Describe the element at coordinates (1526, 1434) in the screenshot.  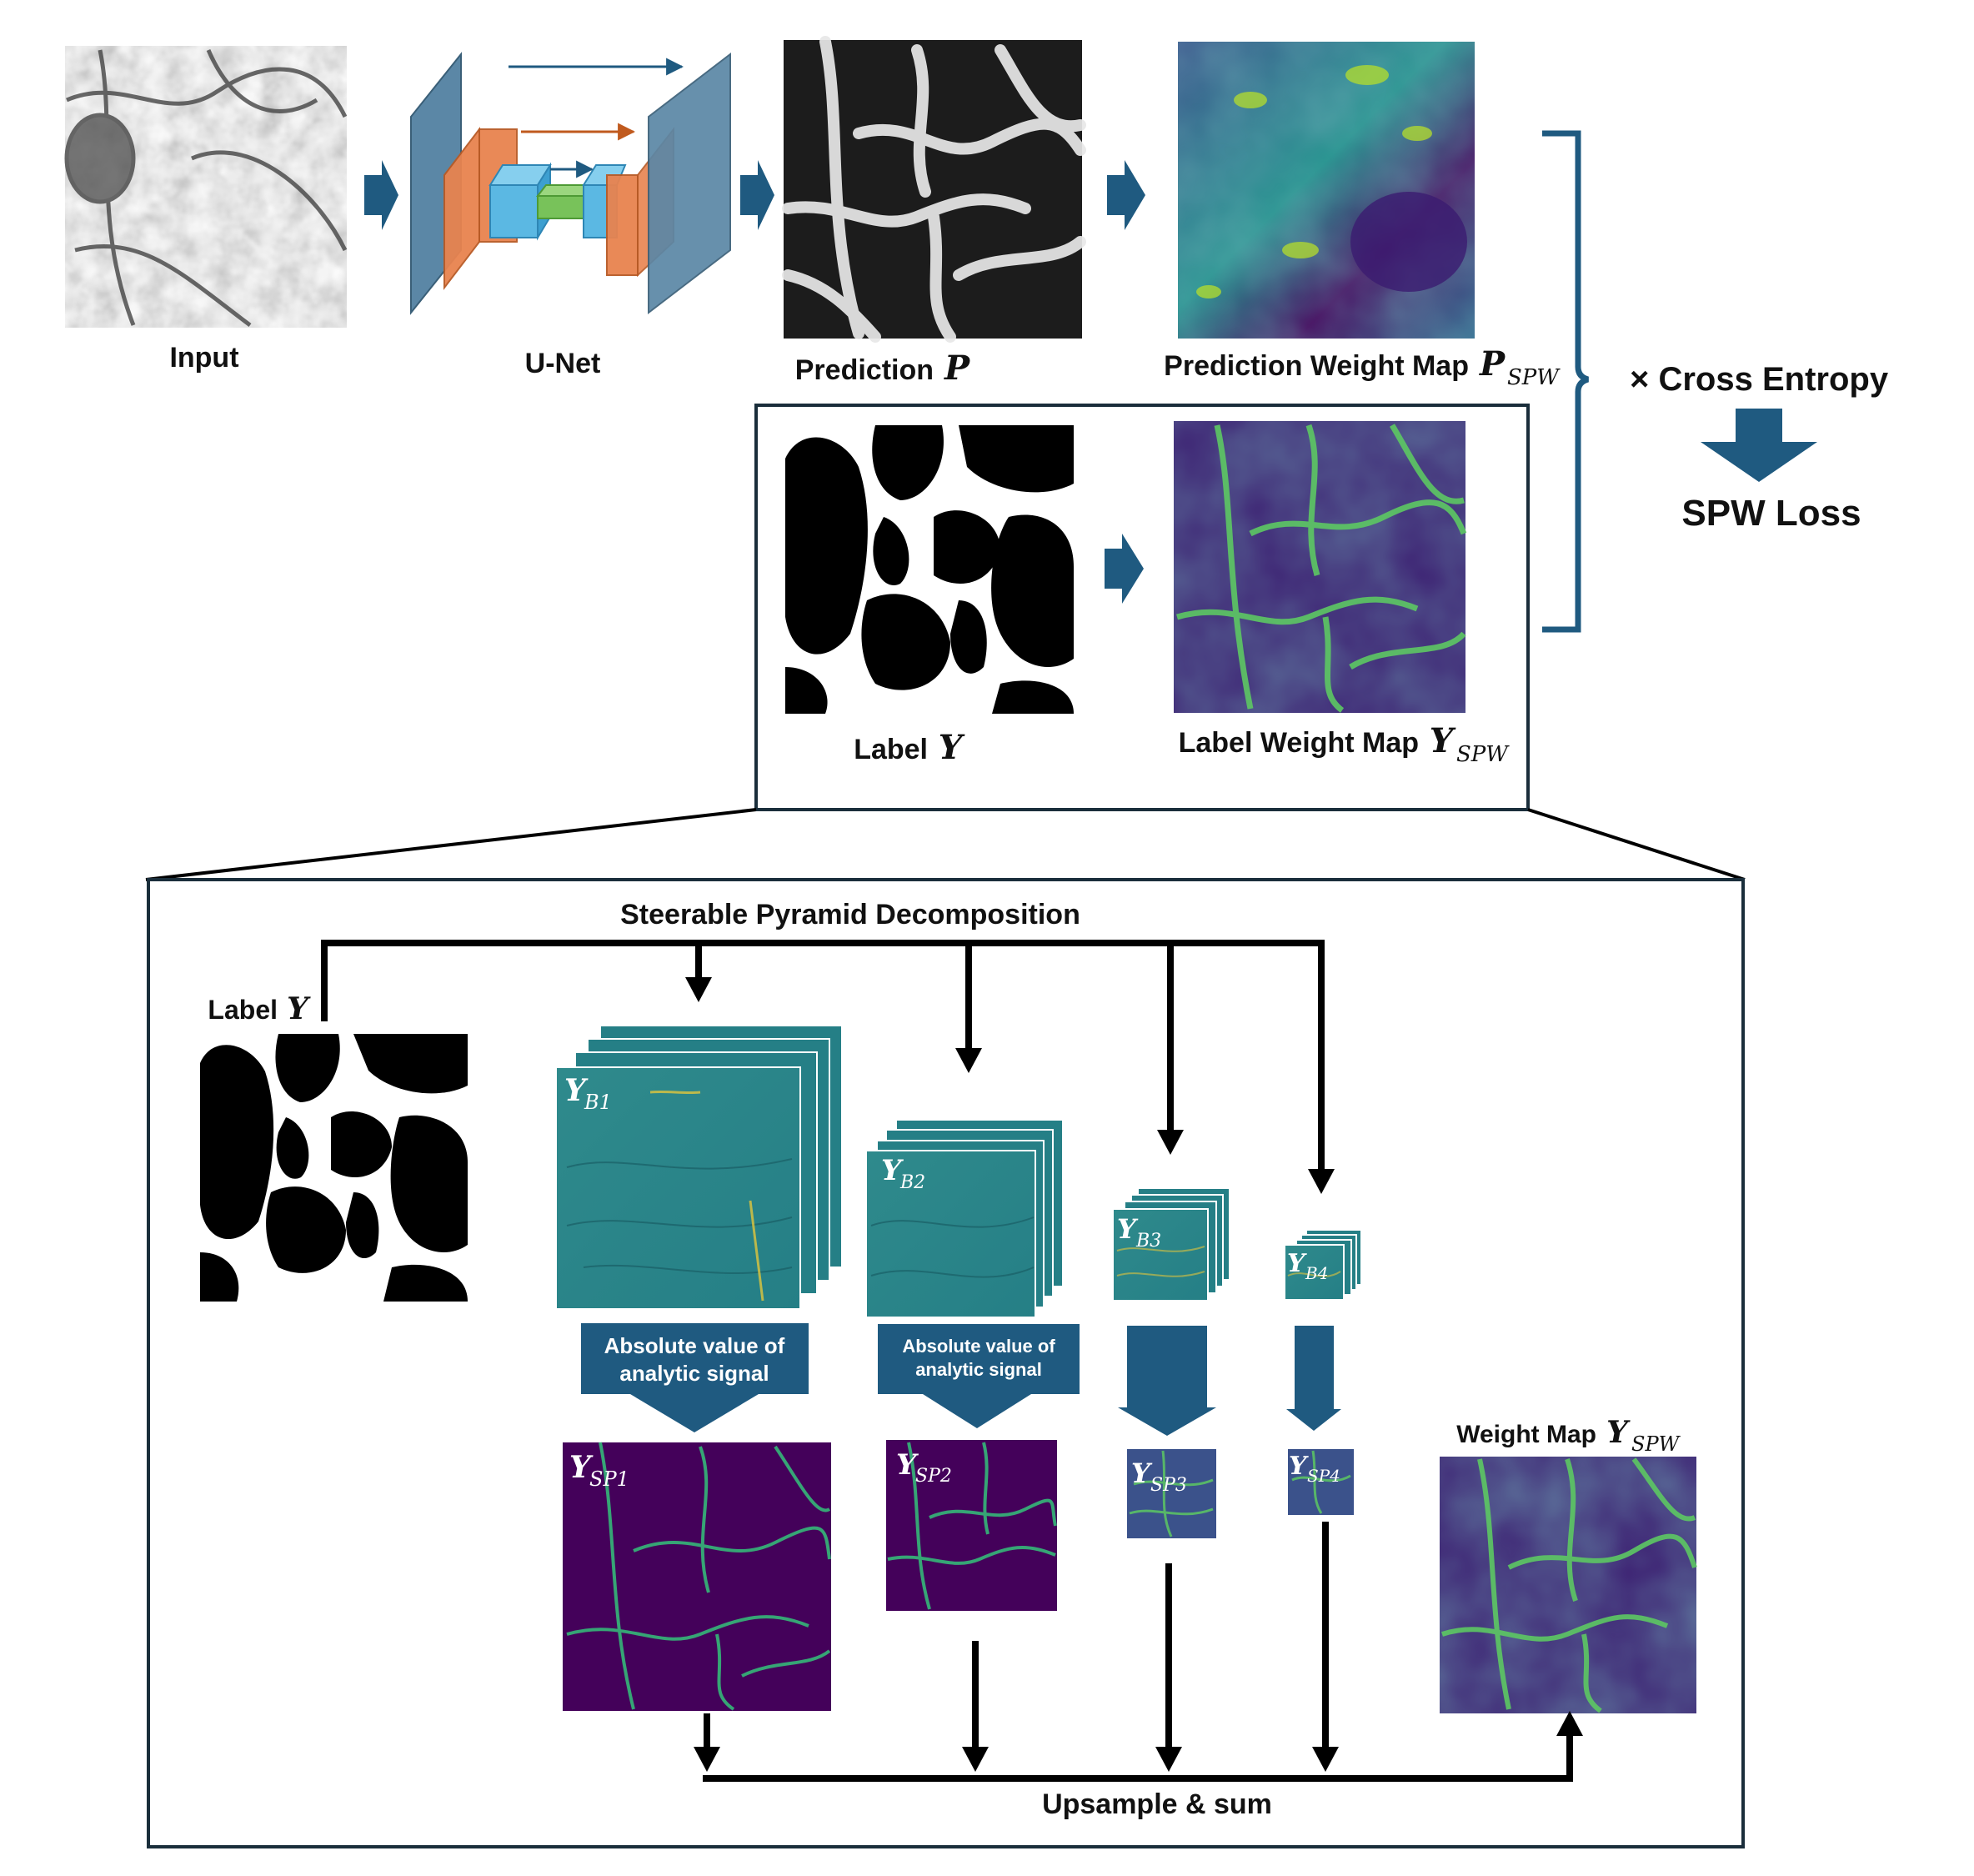
I see `weight-map-label: Weight Map` at that location.